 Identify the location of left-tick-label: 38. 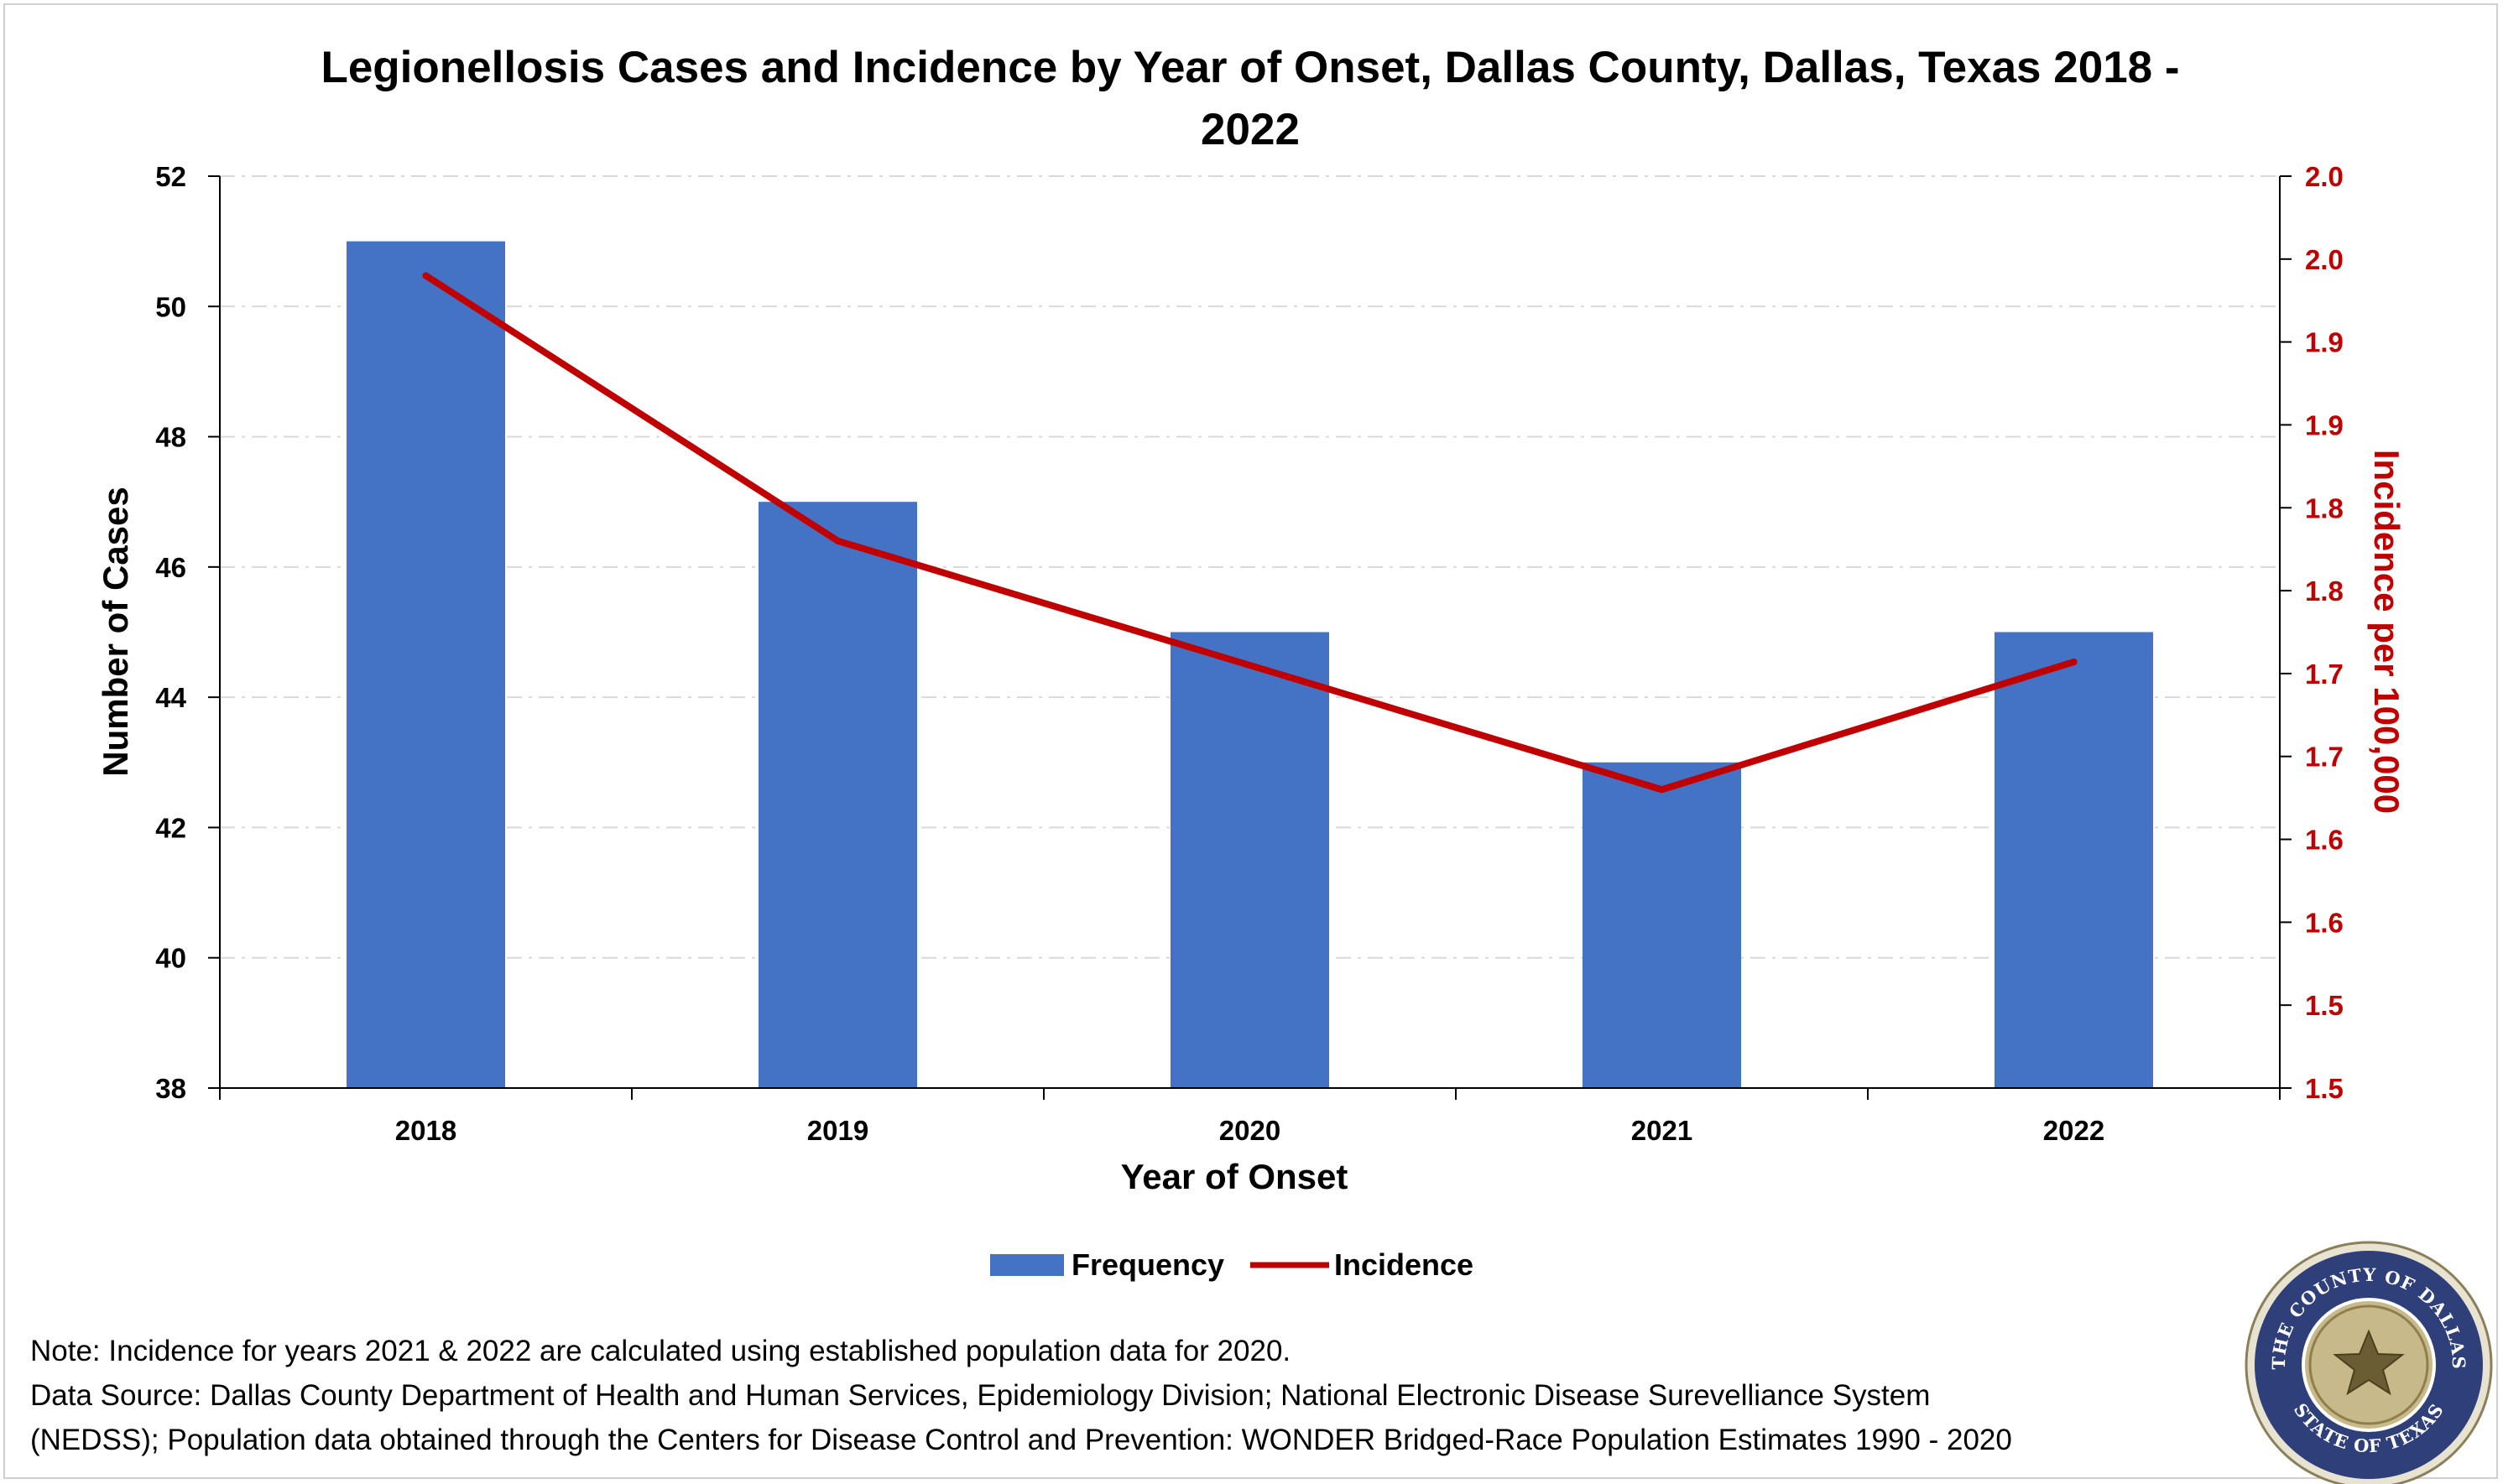
(170, 1088).